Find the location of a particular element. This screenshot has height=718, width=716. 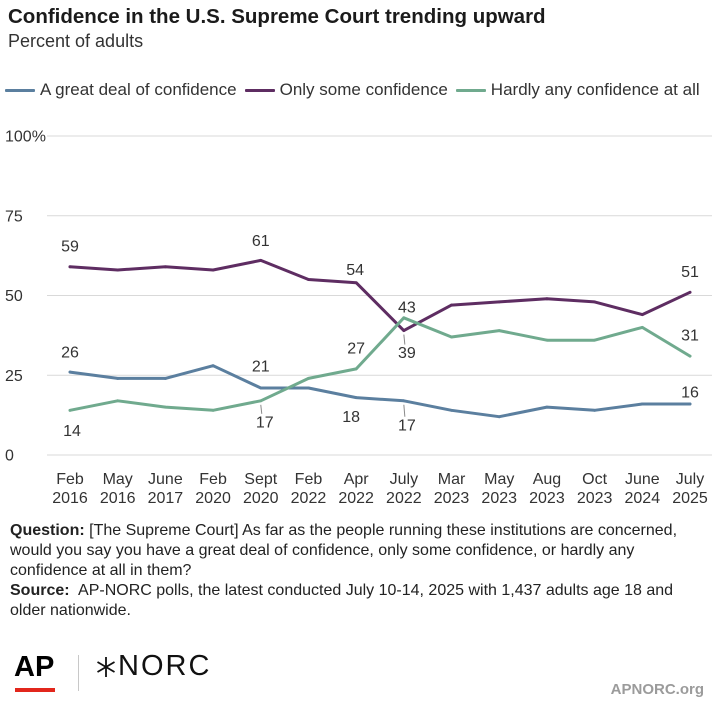

legend-item-hardly-any: Hardly any confidence at all is located at coordinates (577, 90).